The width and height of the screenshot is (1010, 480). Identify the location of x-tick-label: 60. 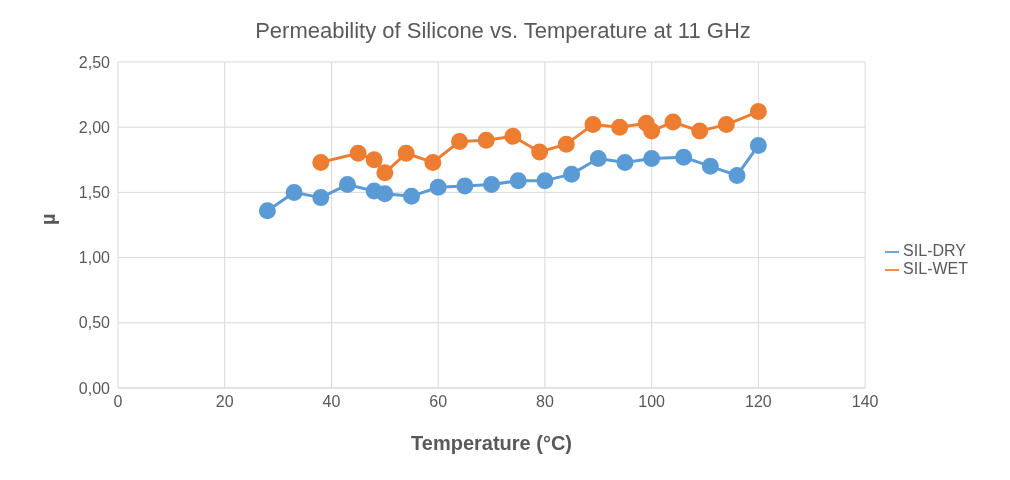
(438, 402).